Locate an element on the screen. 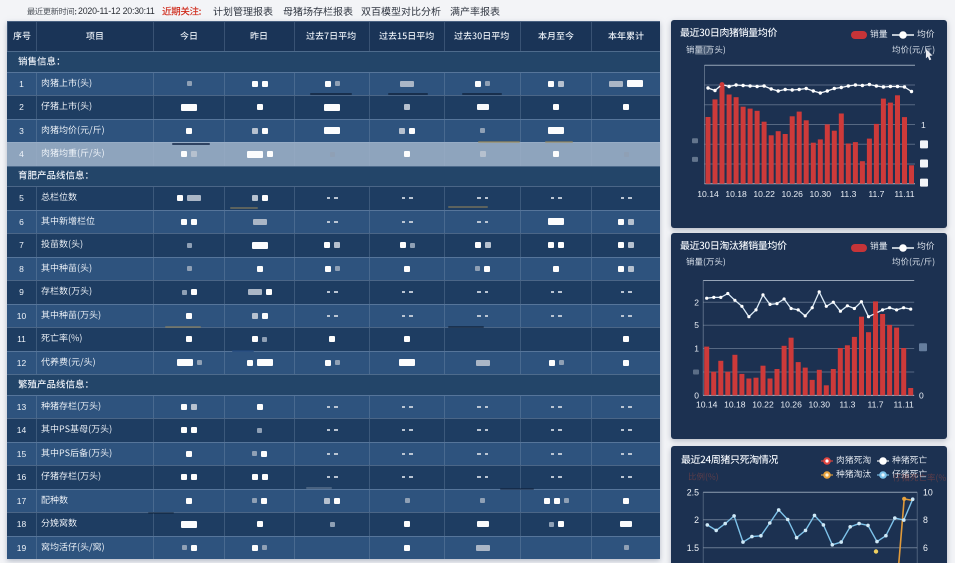 This screenshot has height=563, width=955. svg-text: 5 is located at coordinates (696, 325).